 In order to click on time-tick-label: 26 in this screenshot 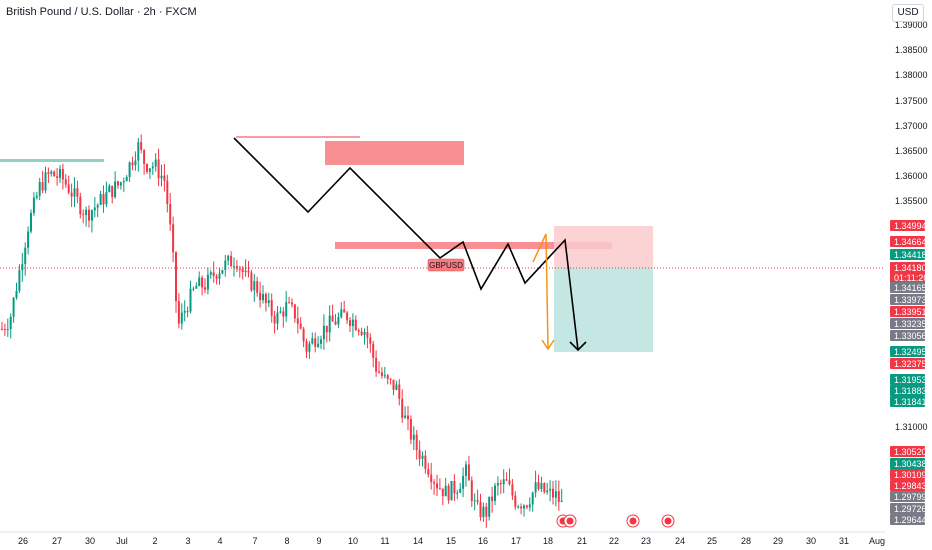, I will do `click(23, 541)`.